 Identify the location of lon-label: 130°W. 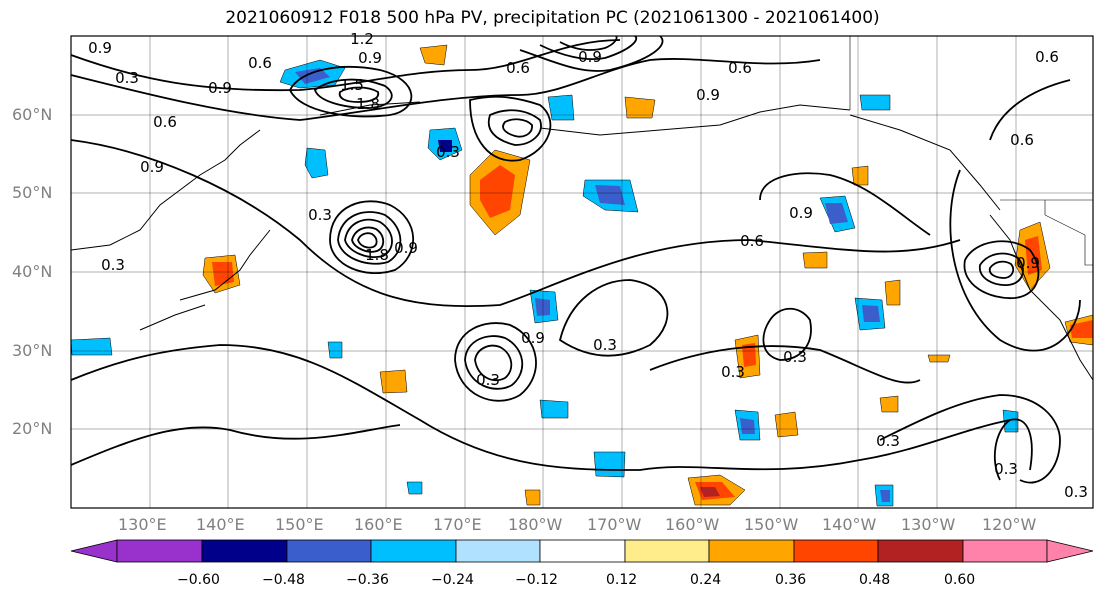
(928, 524).